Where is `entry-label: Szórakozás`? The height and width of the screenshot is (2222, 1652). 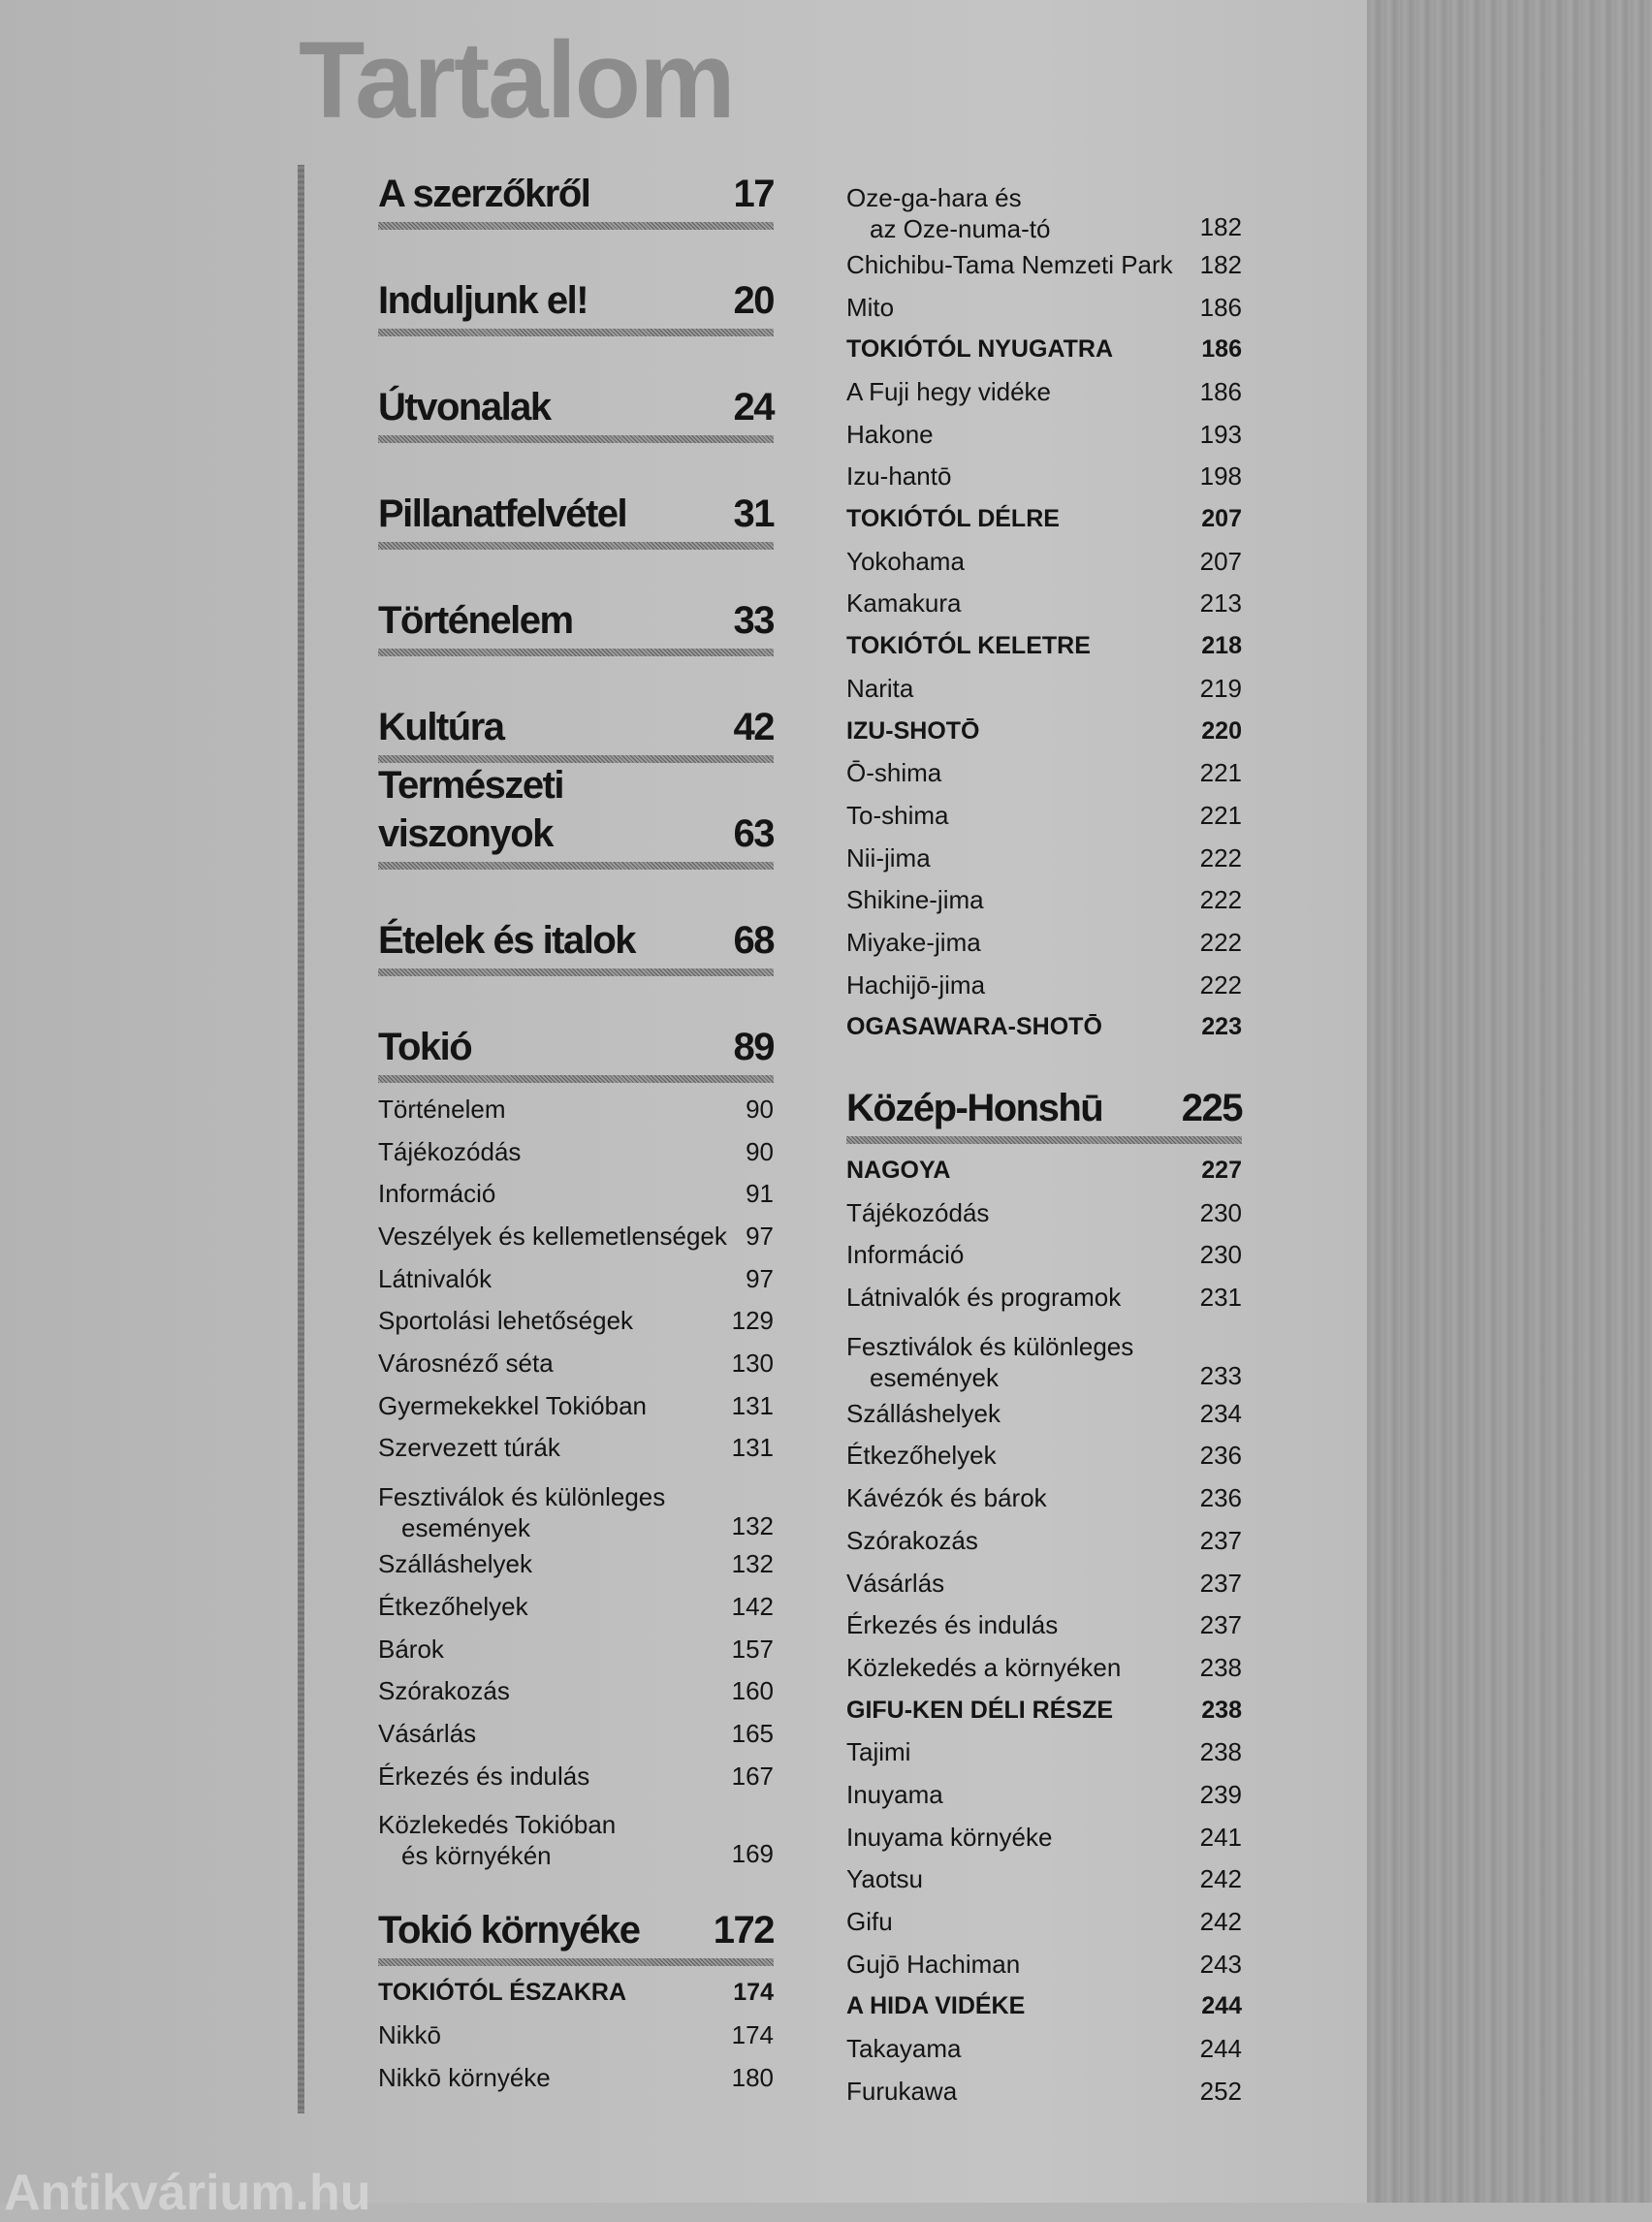
entry-label: Szórakozás is located at coordinates (912, 1540).